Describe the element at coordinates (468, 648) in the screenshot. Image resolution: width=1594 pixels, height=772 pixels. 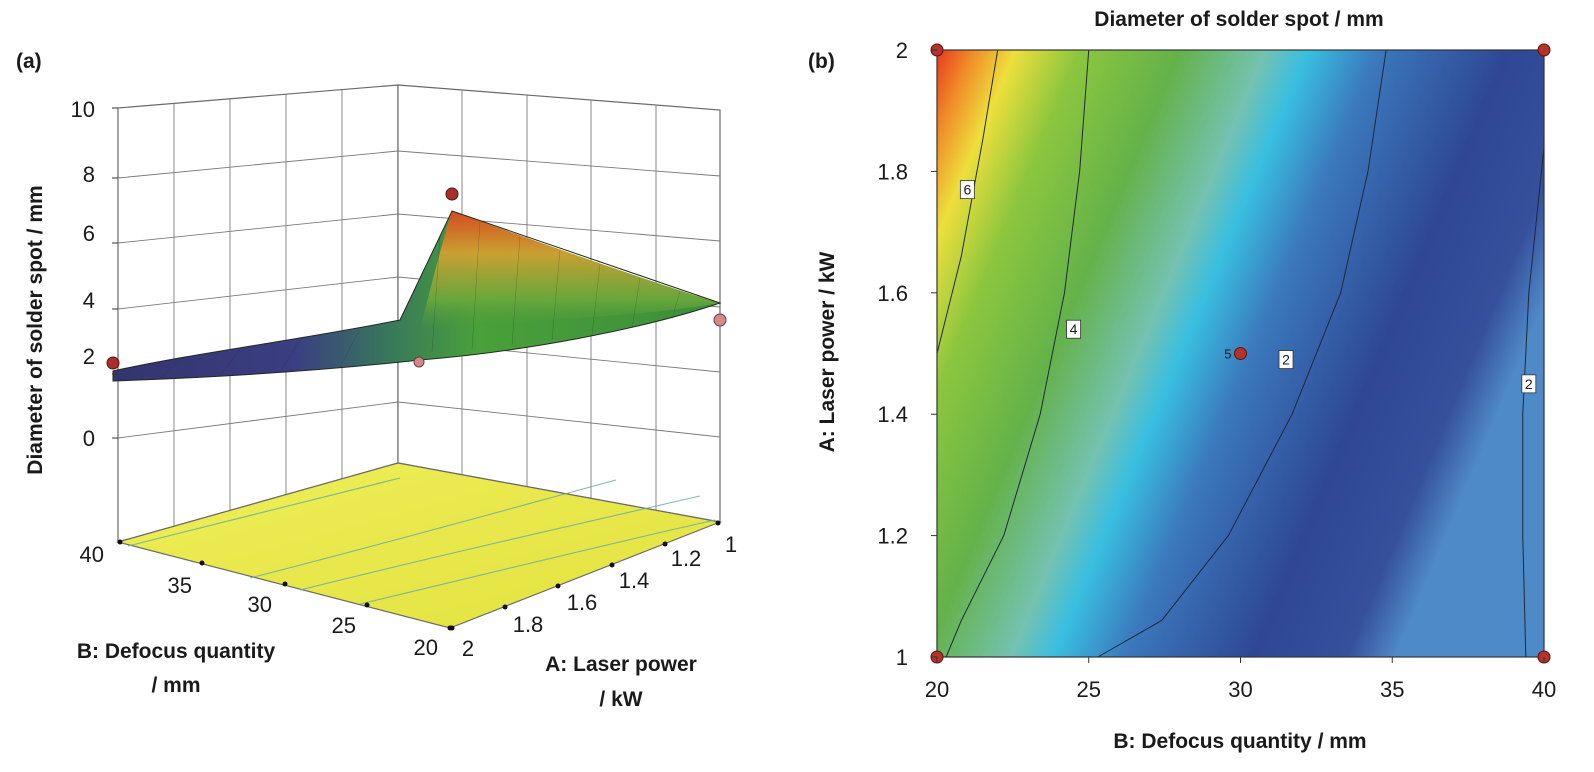
I see `a-tick-label: 2` at that location.